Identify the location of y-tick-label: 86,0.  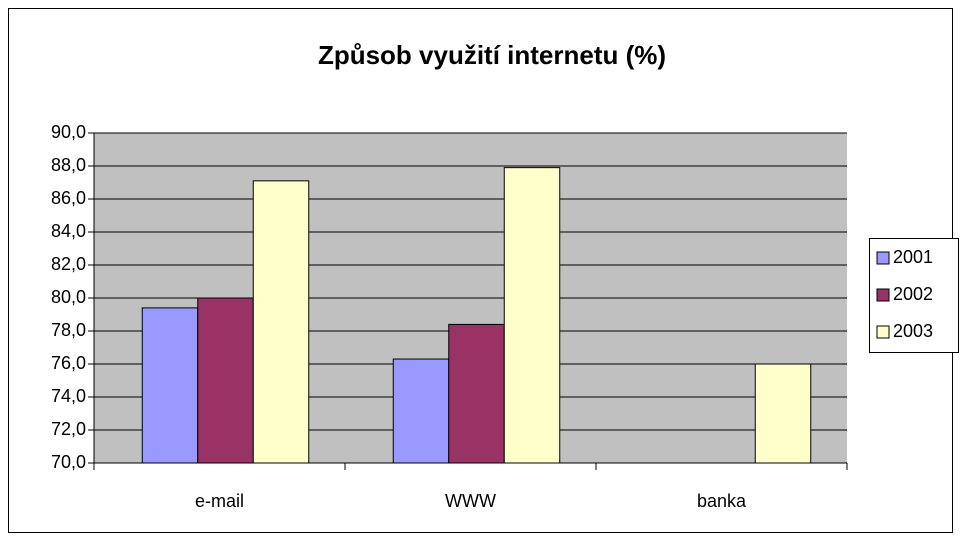
(68, 198).